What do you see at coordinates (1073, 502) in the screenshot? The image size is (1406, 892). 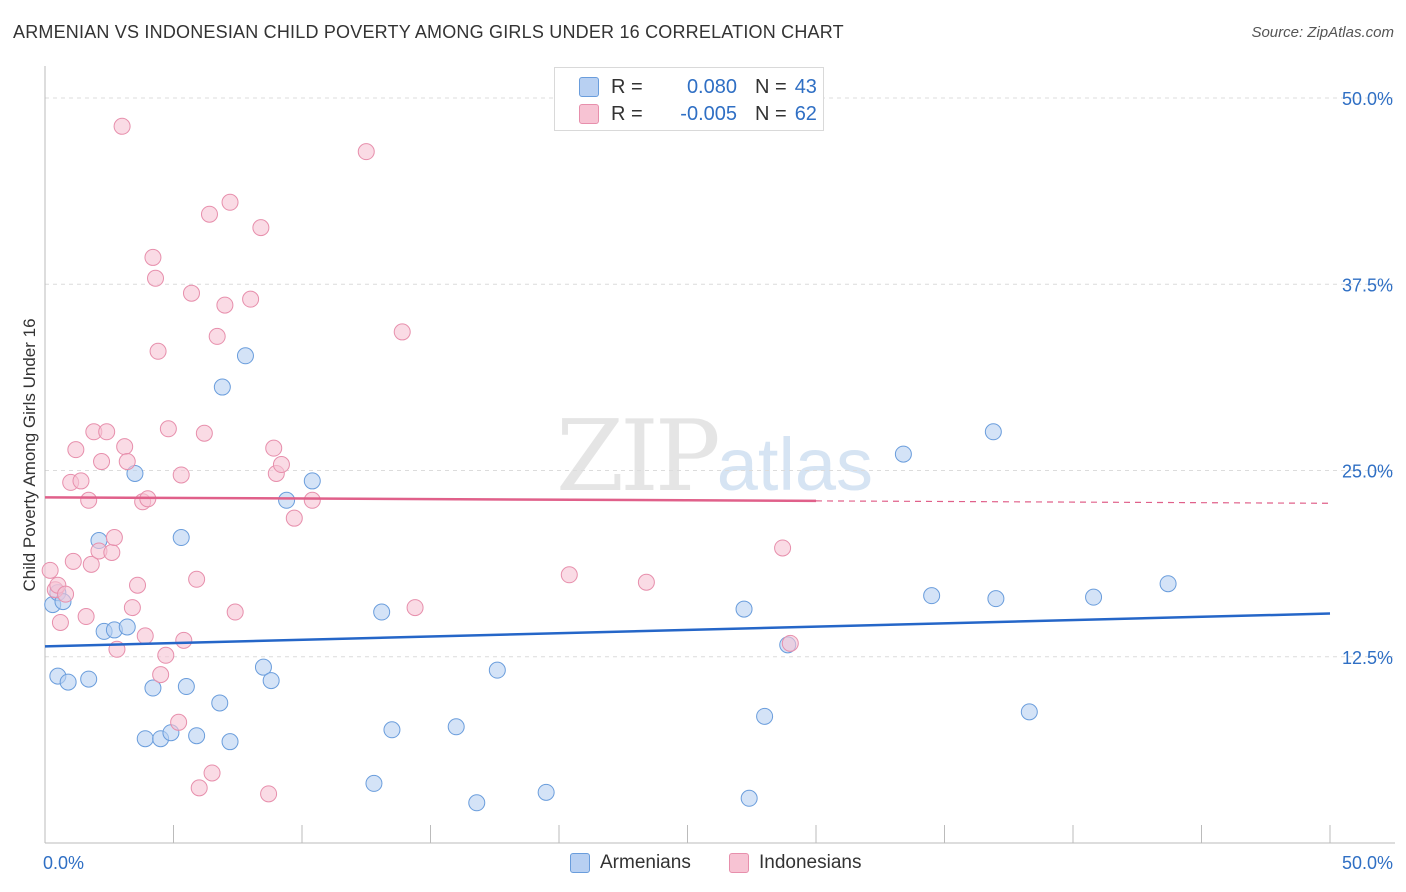 I see `indonesian-trend-line-dashed` at bounding box center [1073, 502].